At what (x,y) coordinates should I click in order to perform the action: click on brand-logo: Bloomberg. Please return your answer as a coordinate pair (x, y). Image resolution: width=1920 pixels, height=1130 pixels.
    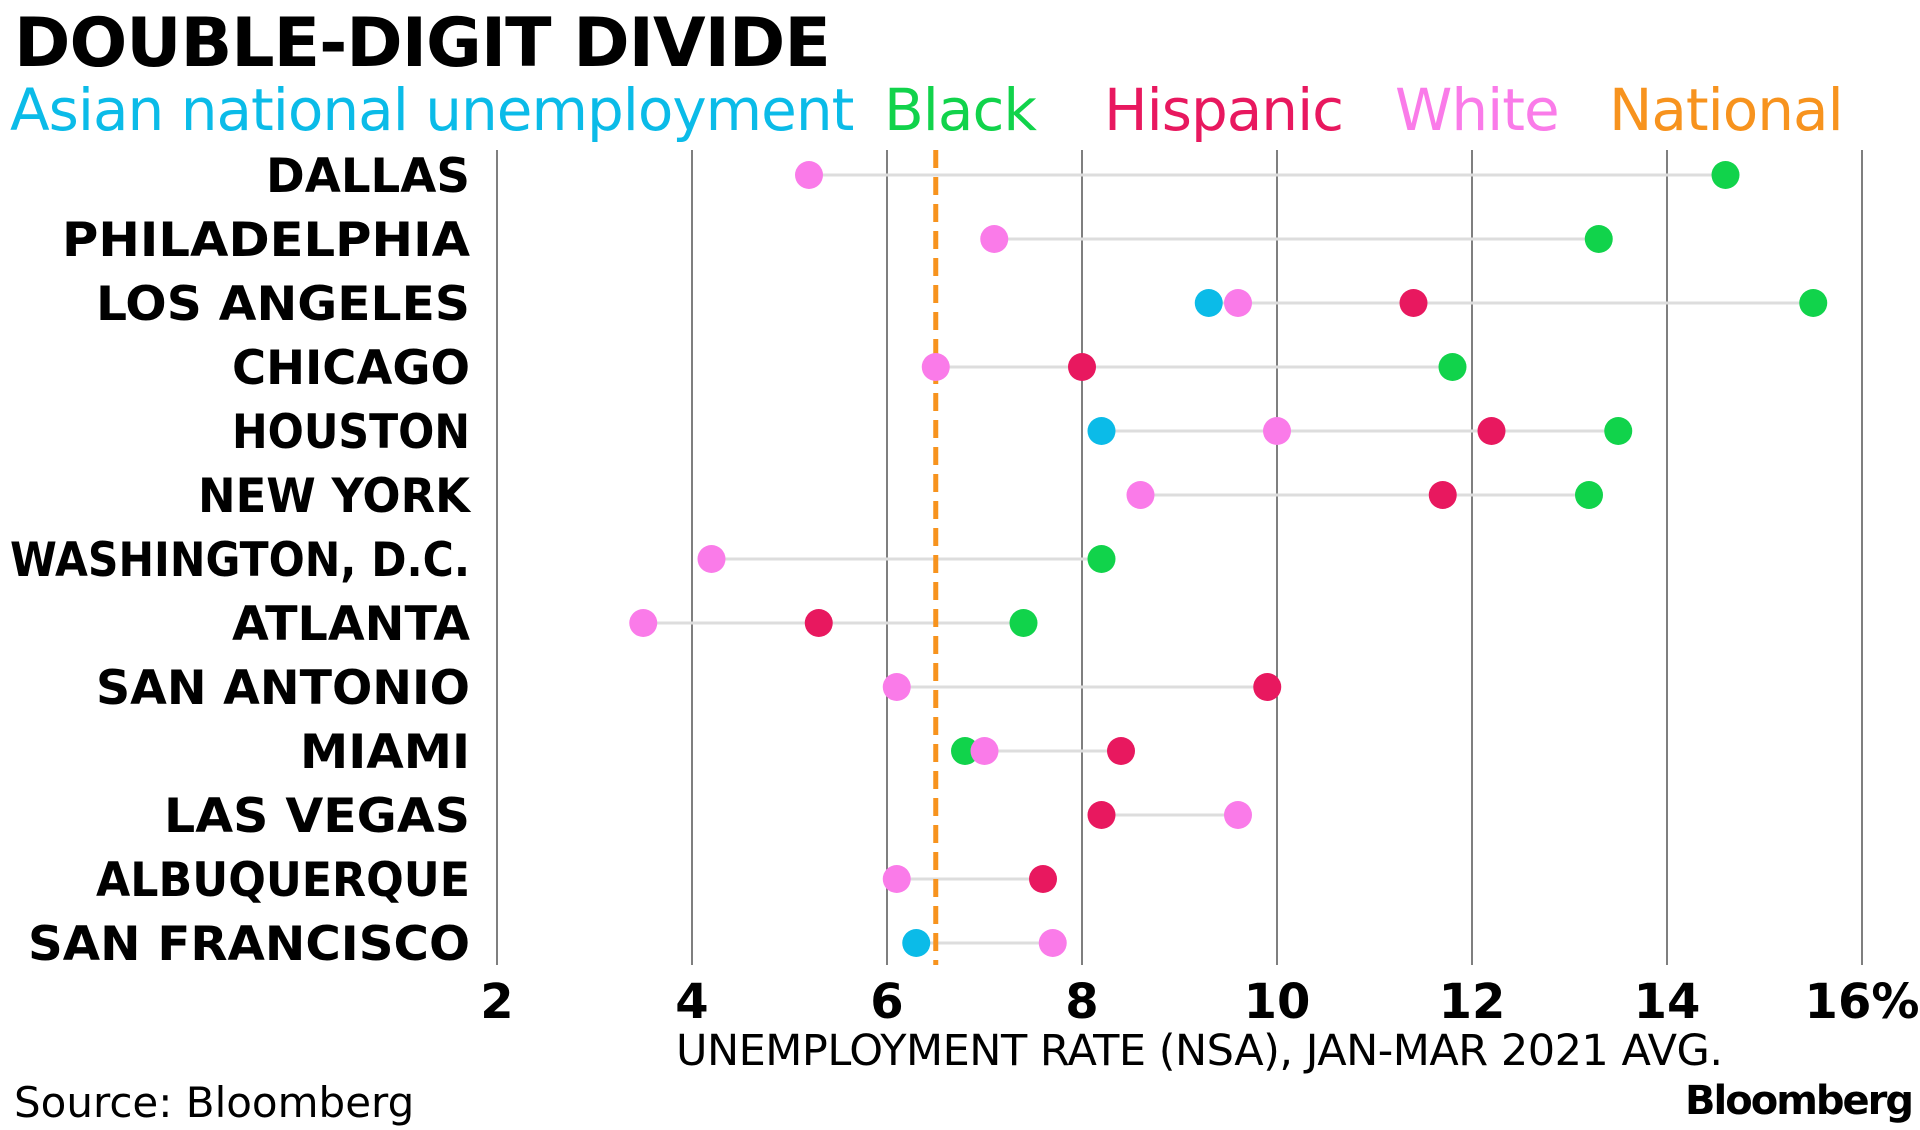
    Looking at the image, I should click on (1799, 1101).